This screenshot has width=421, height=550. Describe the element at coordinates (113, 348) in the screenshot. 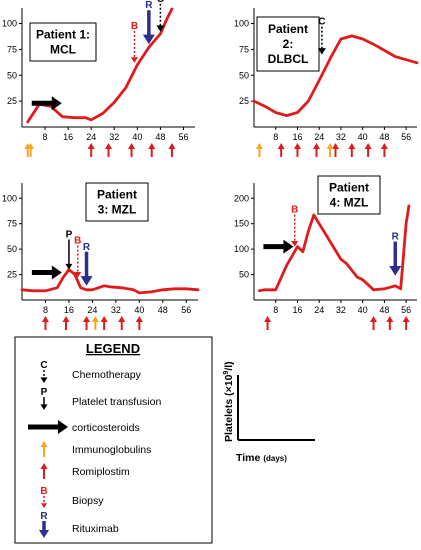

I see `legend-title: LEGEND` at that location.